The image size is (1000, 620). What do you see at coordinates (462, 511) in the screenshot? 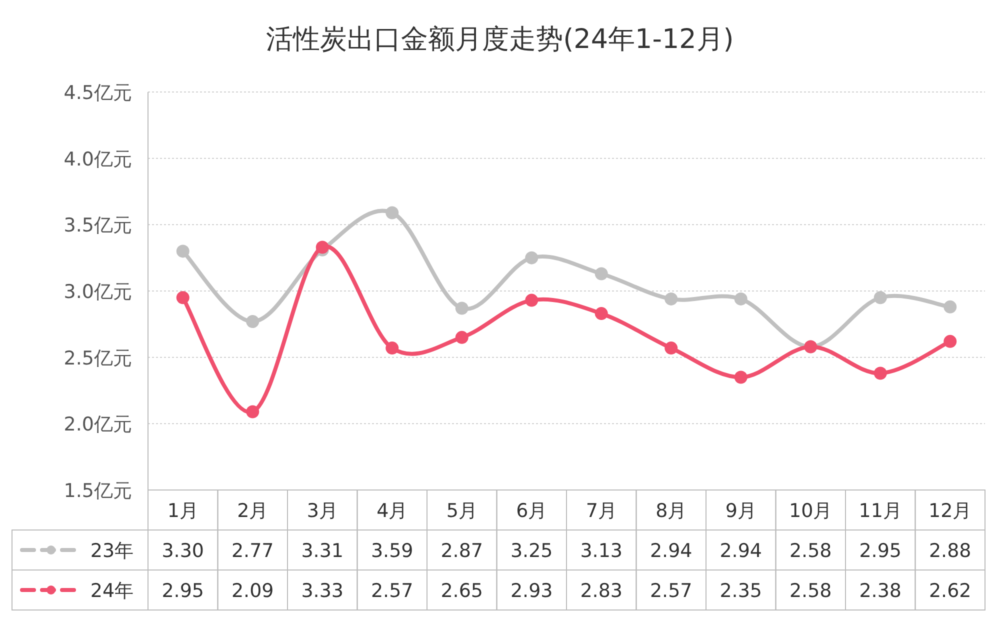
I see `x-tick-label: 5月` at bounding box center [462, 511].